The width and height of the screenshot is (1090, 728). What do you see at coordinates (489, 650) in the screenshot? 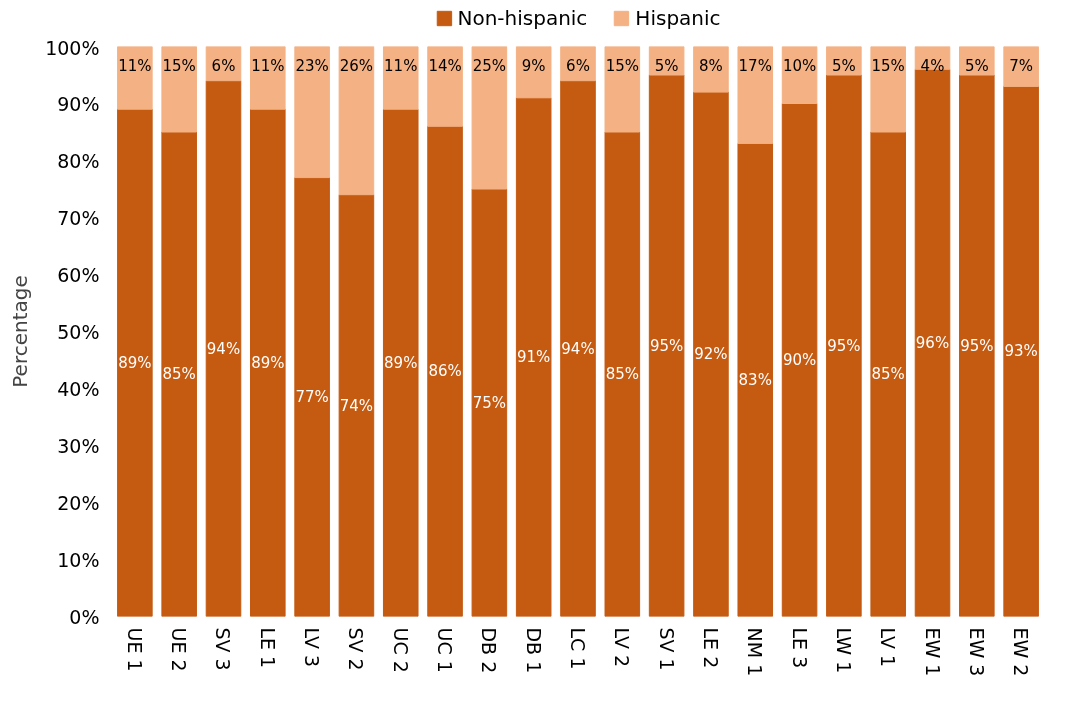
I see `x-tick-label: DB 2` at bounding box center [489, 650].